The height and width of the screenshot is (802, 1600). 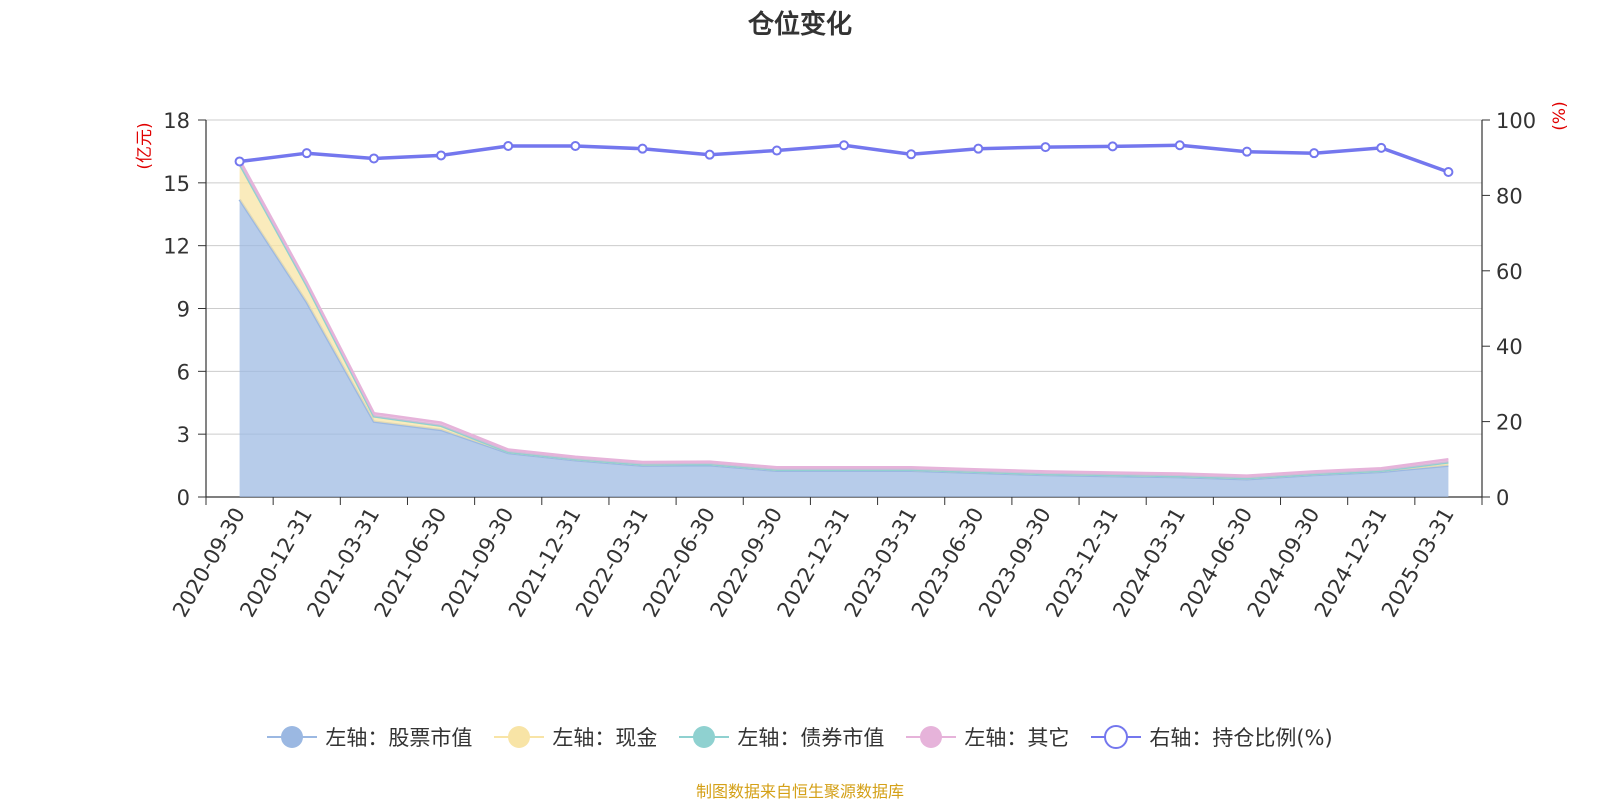 I want to click on legend-label: 左轴：现金, so click(x=605, y=738).